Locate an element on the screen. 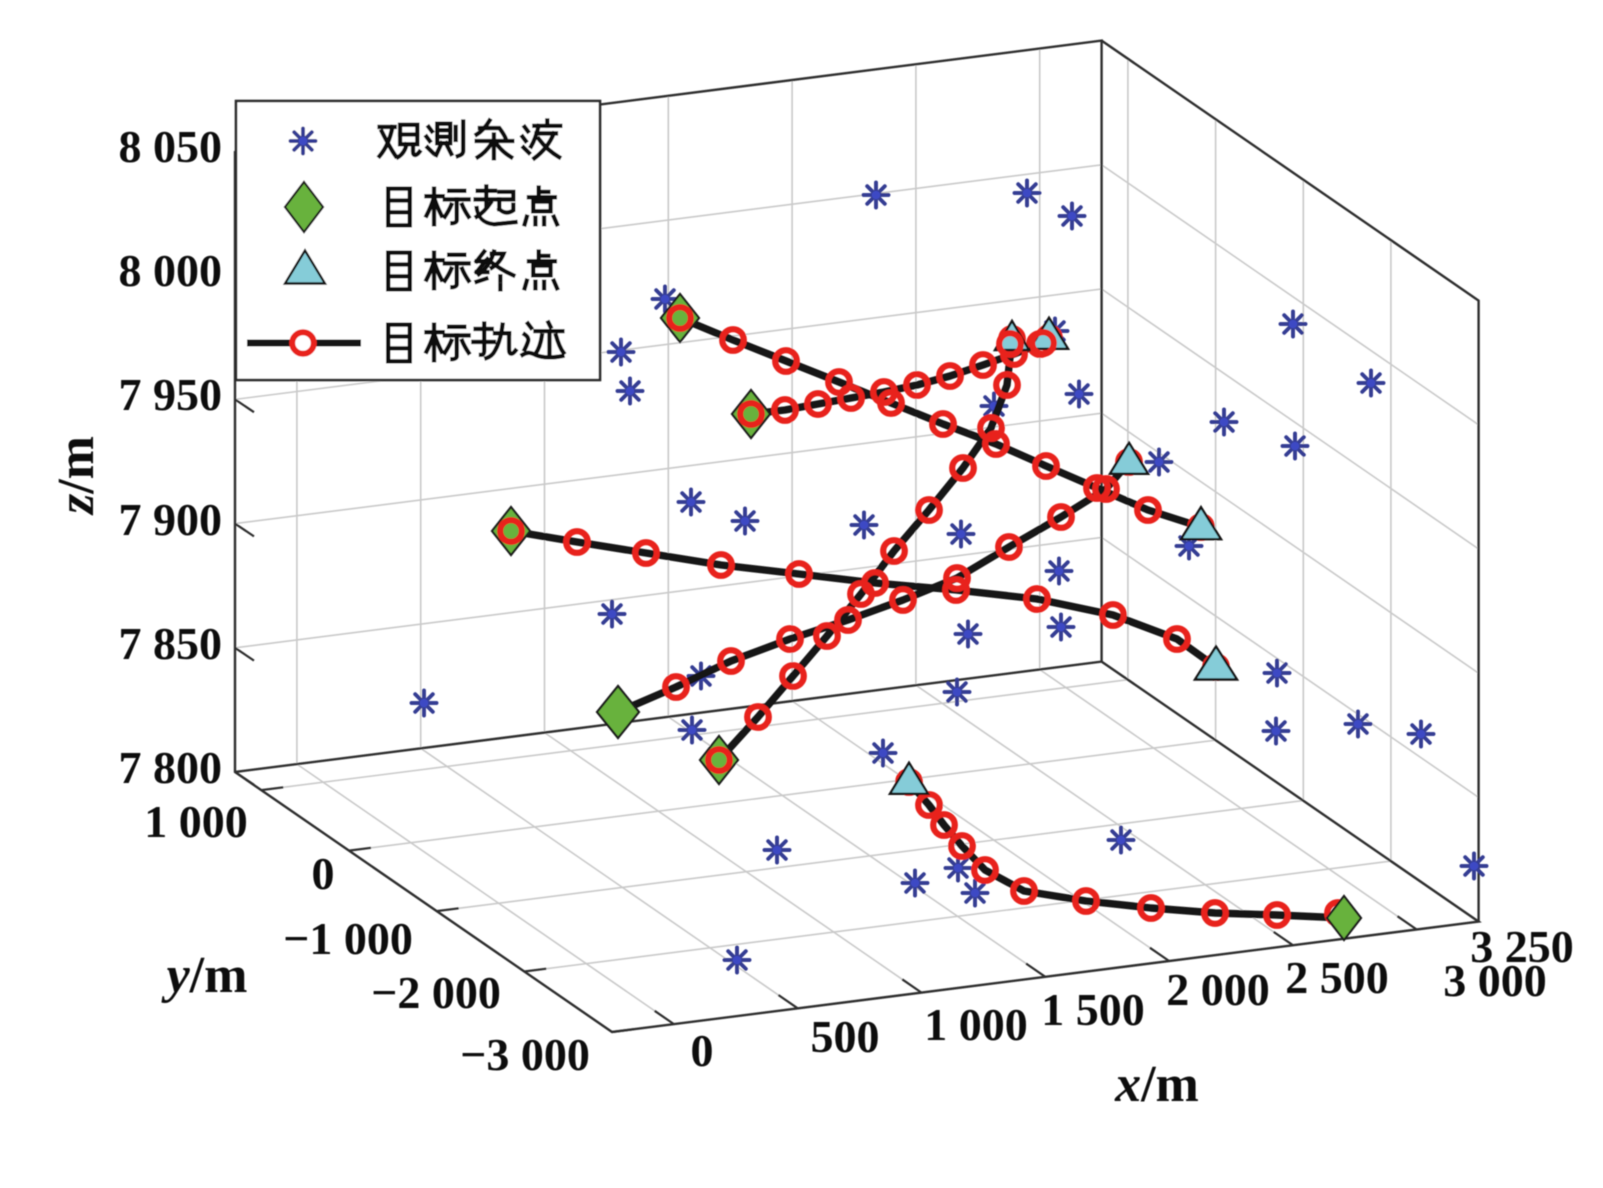 Image resolution: width=1603 pixels, height=1188 pixels. svg-text: 2 500 is located at coordinates (1337, 977).